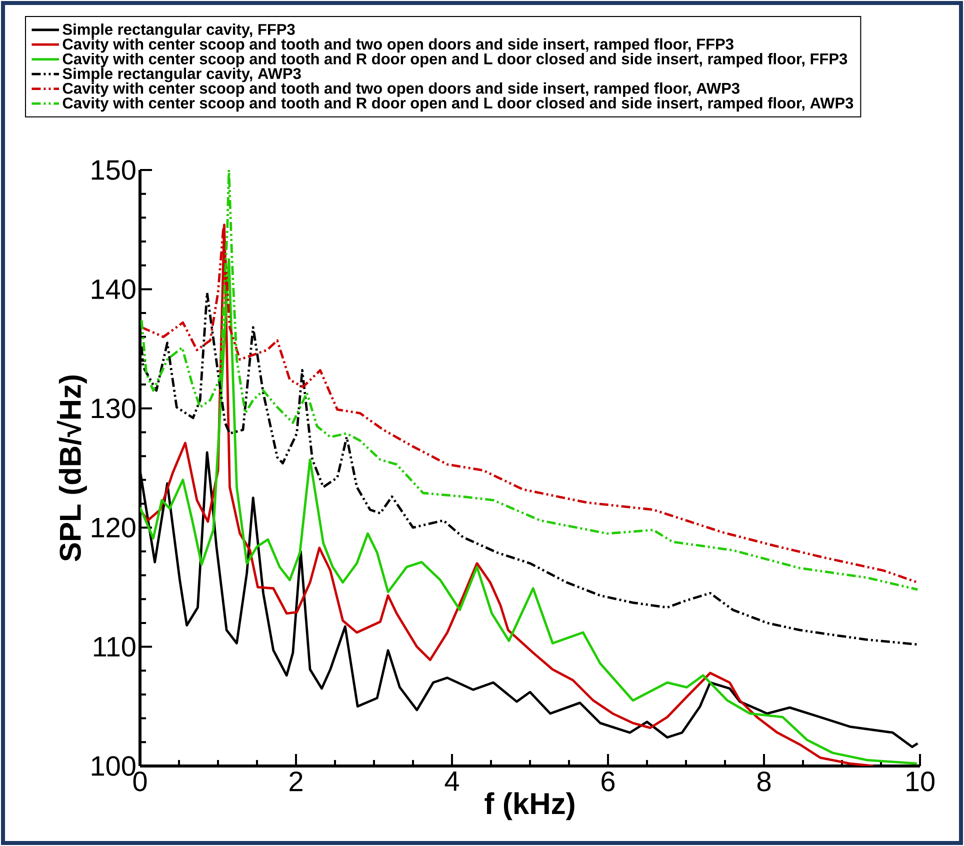 The image size is (964, 846). Describe the element at coordinates (114, 289) in the screenshot. I see `y-tick-label: 140` at that location.